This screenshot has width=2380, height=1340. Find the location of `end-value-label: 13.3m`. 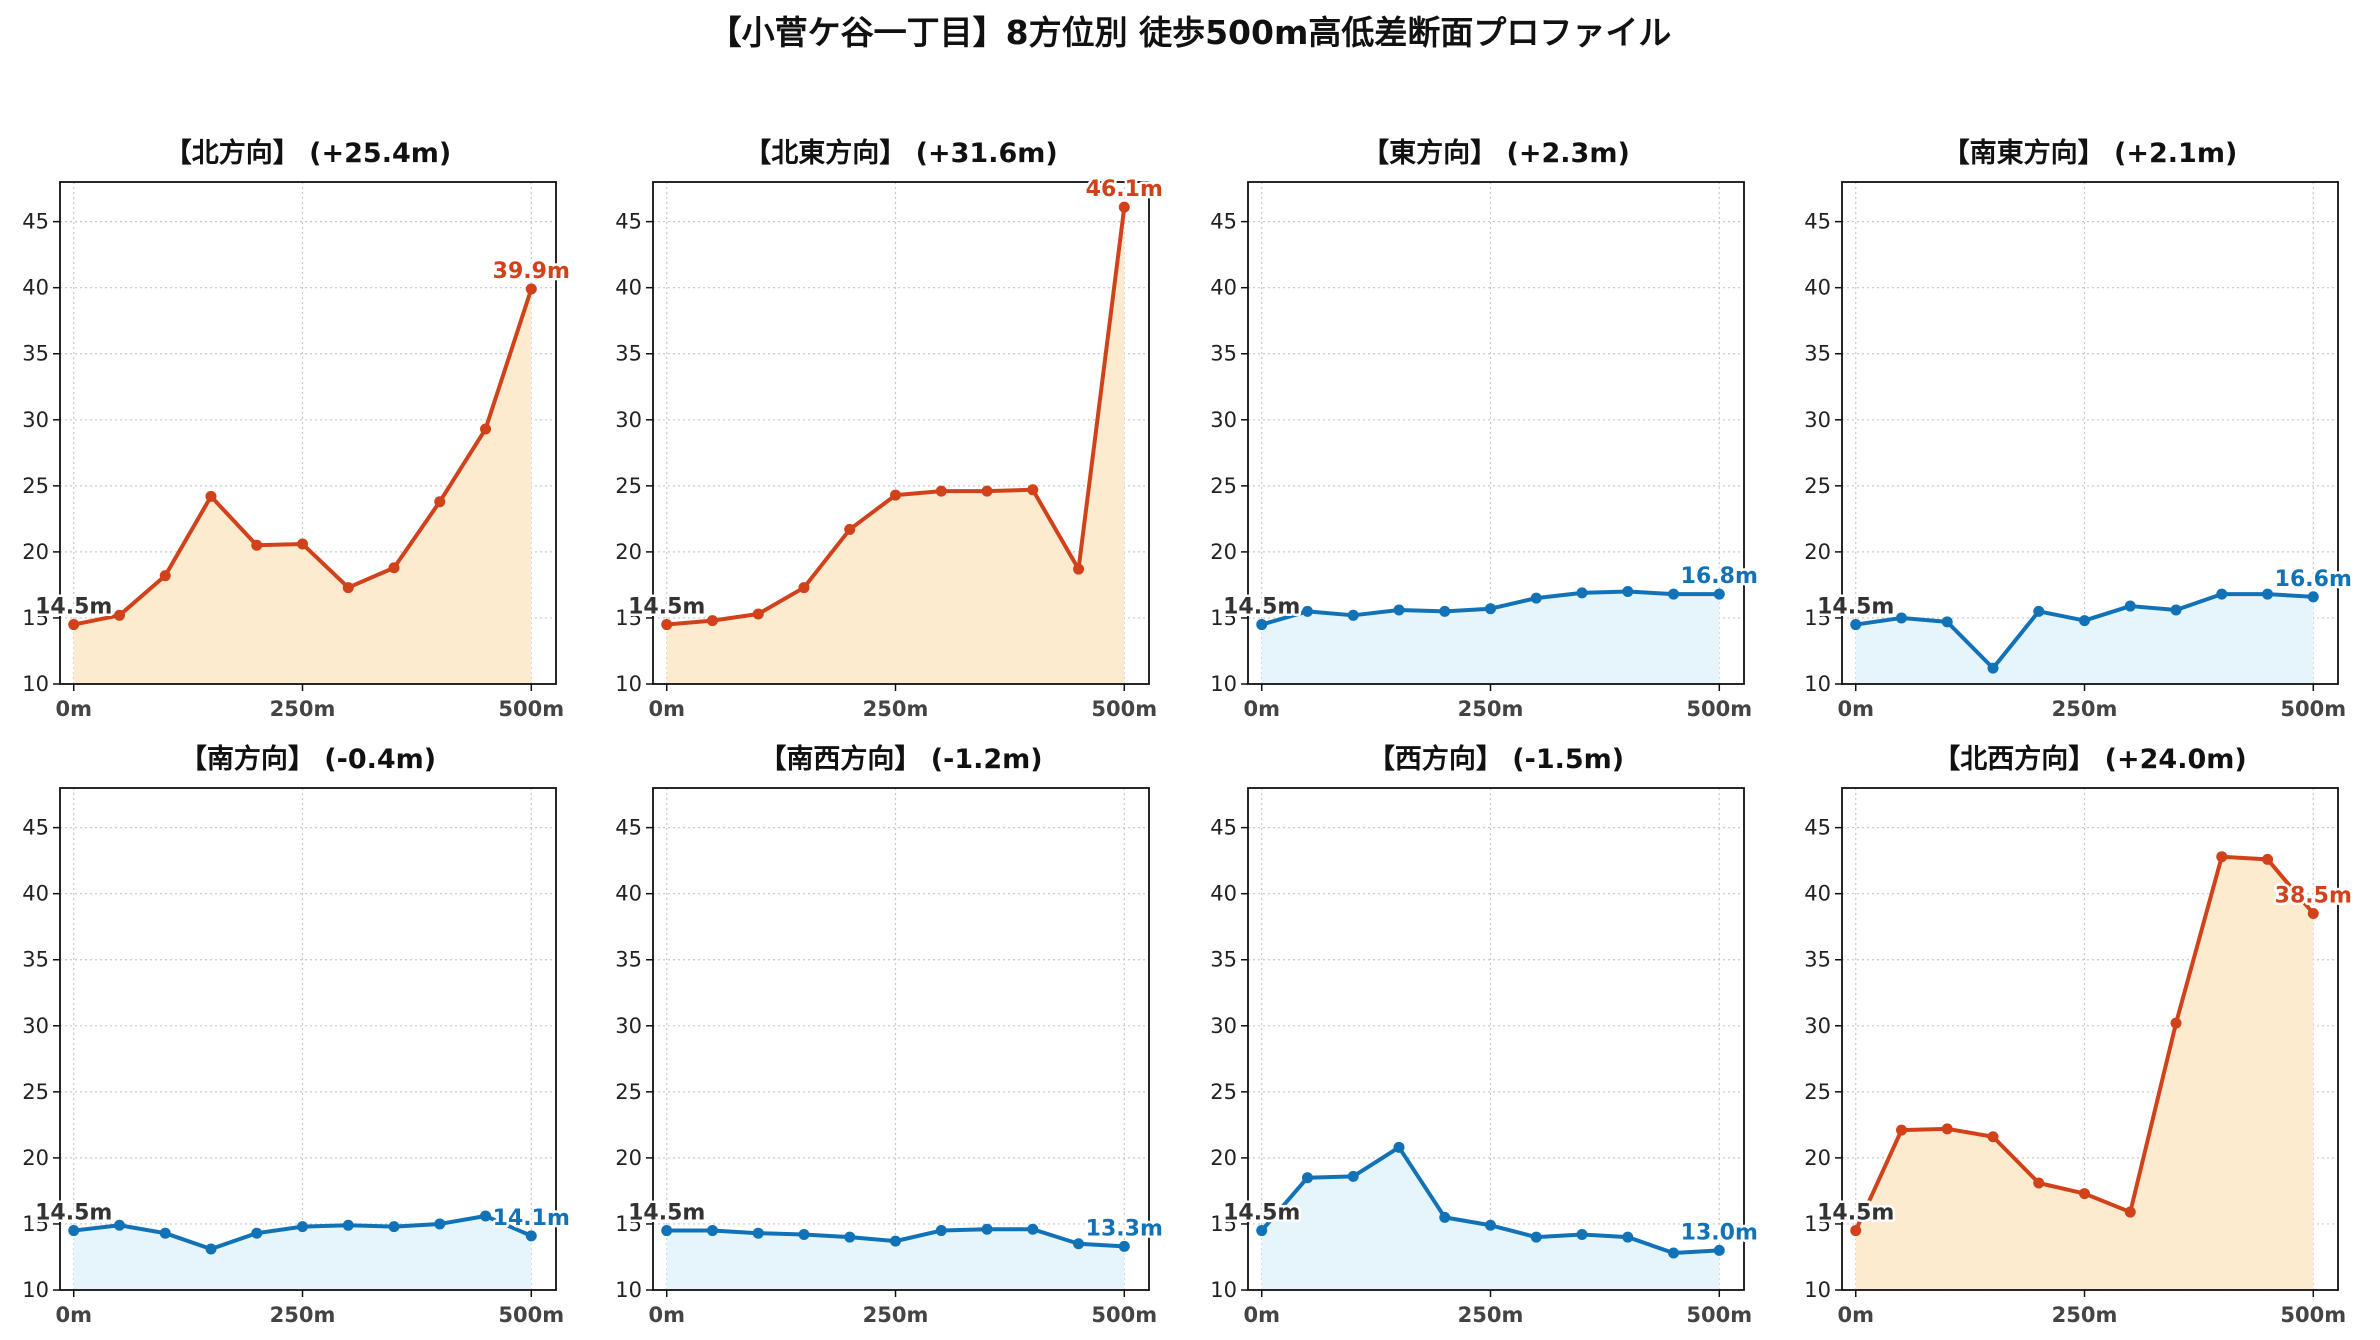

end-value-label: 13.3m is located at coordinates (1124, 1228).